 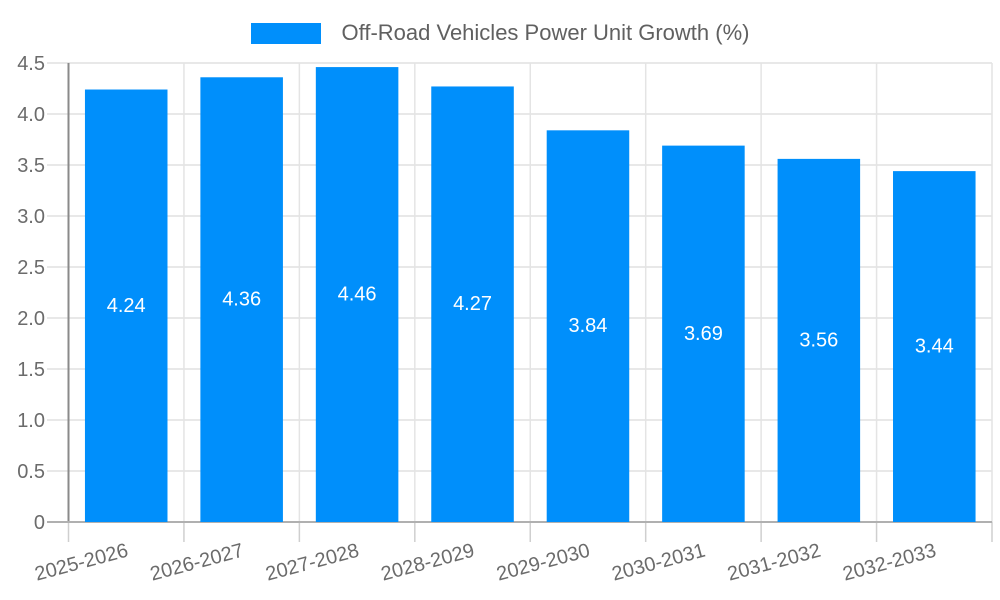 What do you see at coordinates (889, 563) in the screenshot?
I see `x-tick-label: 2032-2033` at bounding box center [889, 563].